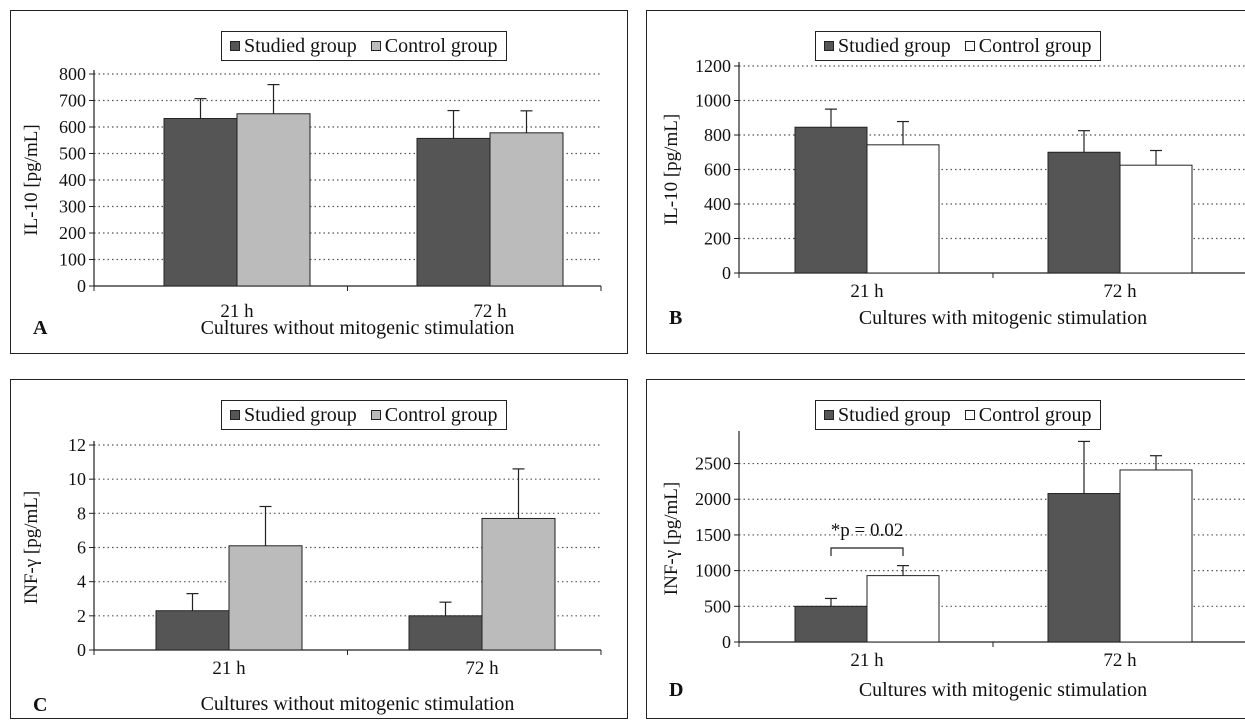  Describe the element at coordinates (867, 530) in the screenshot. I see `significance-label: *p = 0.02` at that location.